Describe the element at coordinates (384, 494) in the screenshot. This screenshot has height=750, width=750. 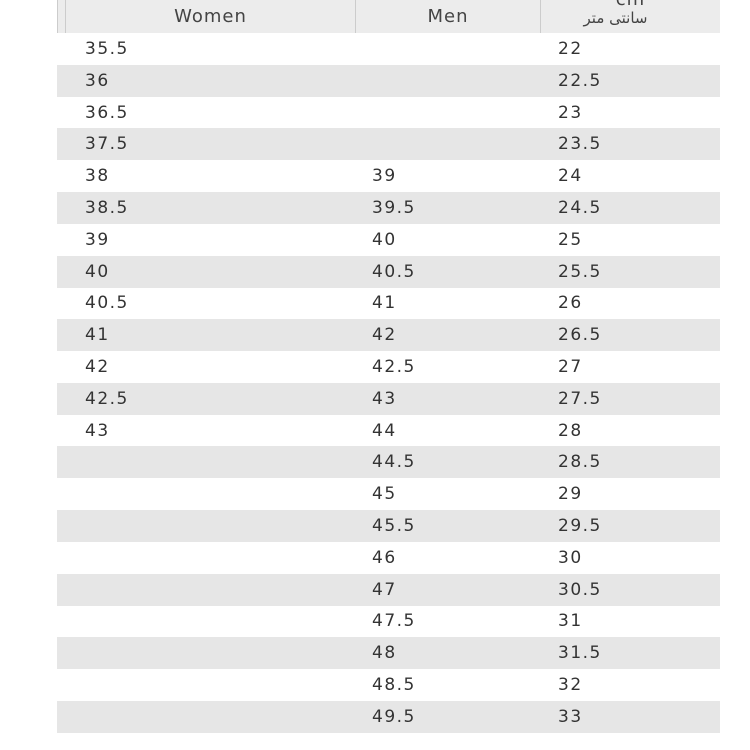
I see `men-size: 45` at that location.